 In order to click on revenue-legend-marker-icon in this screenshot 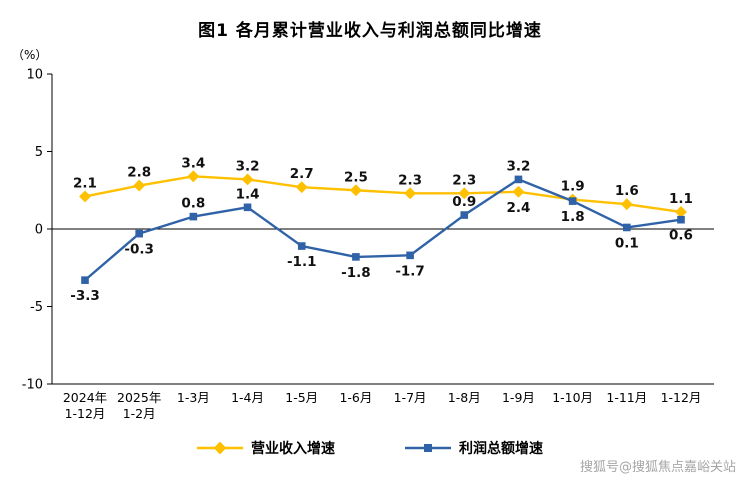, I will do `click(220, 448)`.